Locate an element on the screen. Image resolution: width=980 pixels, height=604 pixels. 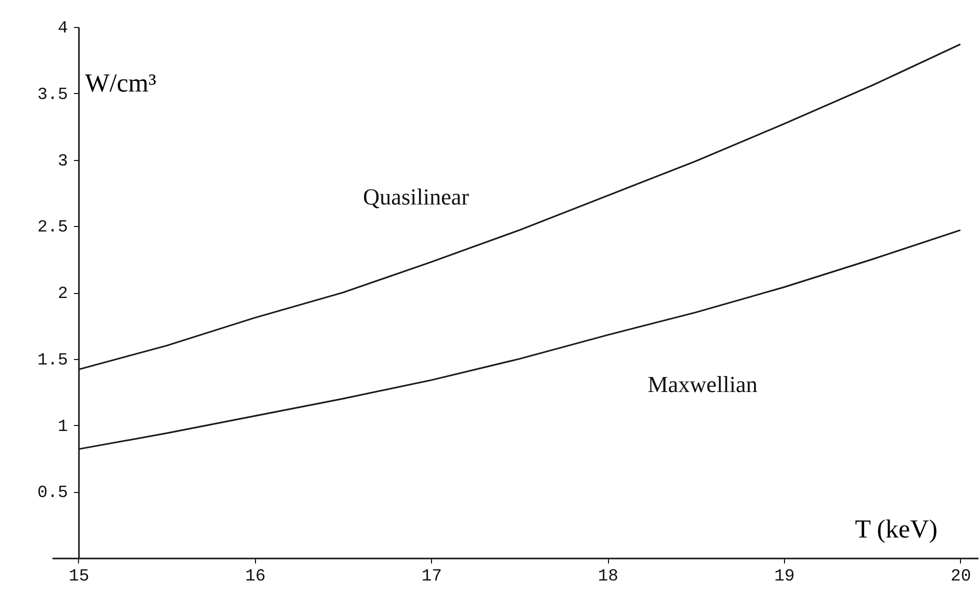
x-axis-title: T (keV) is located at coordinates (896, 529).